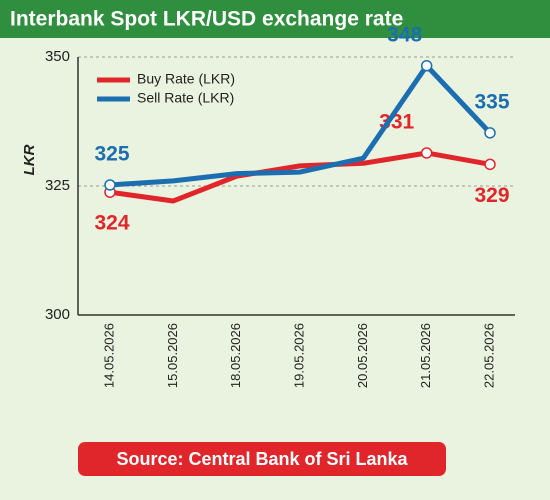 Image resolution: width=550 pixels, height=500 pixels. Describe the element at coordinates (108, 355) in the screenshot. I see `x-tick-label: 14.05.2026` at that location.